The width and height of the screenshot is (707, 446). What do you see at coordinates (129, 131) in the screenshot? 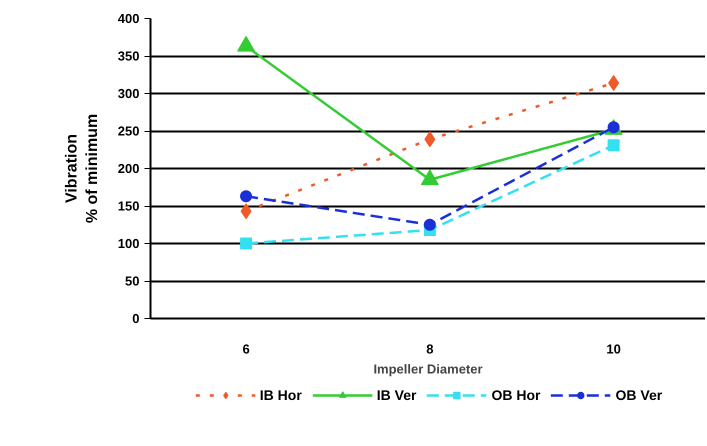
I see `y-tick-label: 250` at bounding box center [129, 131].